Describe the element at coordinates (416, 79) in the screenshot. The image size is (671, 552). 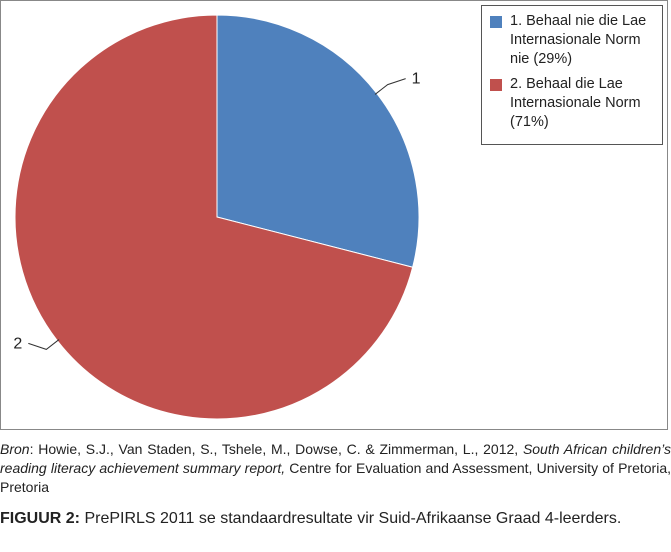
I see `slice-label-1: 1` at that location.